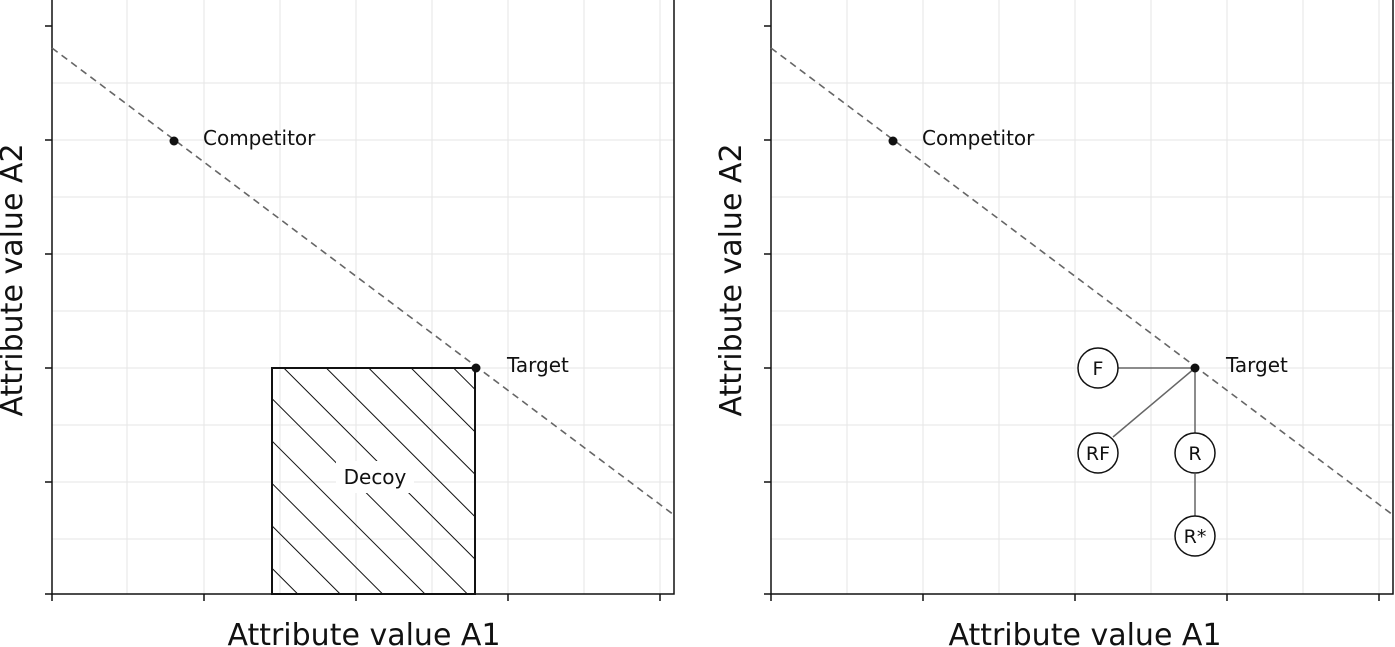  I want to click on right-competitor-label: Competitor, so click(978, 138).